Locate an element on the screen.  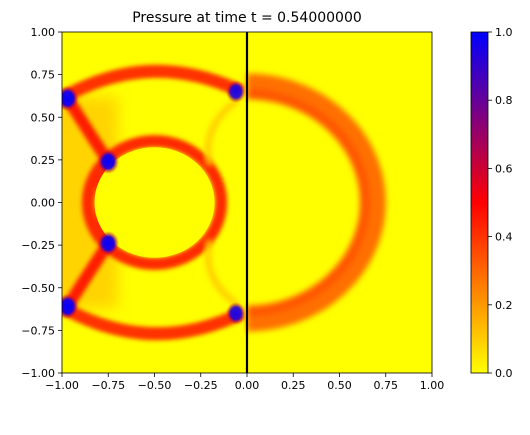
y-tick-label: 0.25 is located at coordinates (43, 160).